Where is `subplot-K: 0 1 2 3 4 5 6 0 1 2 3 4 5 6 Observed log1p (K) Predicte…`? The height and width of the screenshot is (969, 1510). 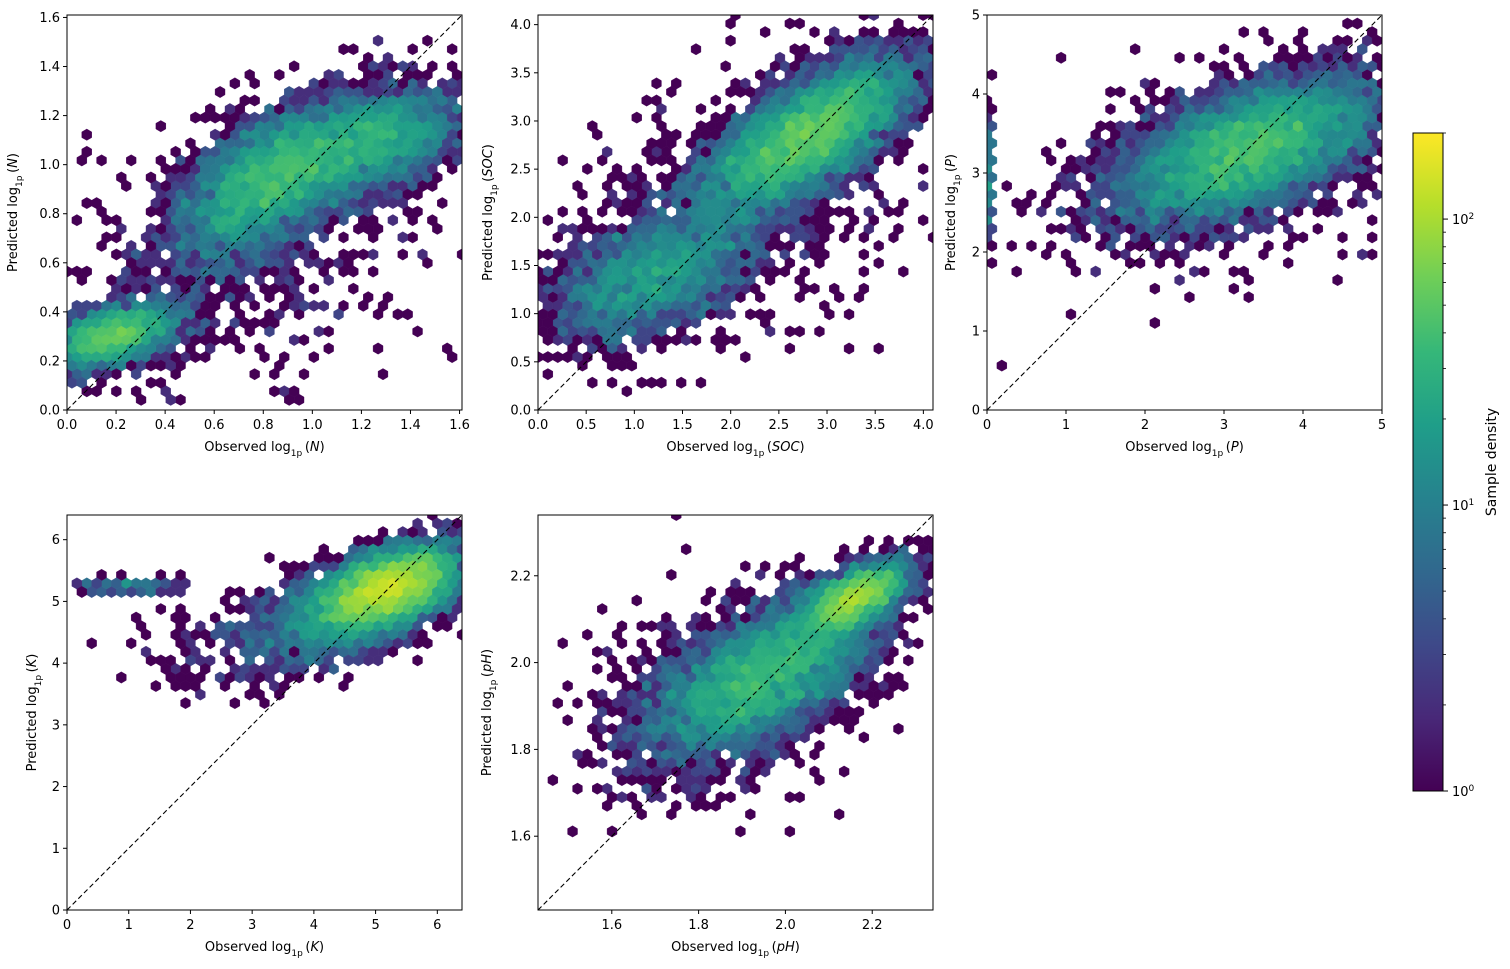 subplot-K: 0 1 2 3 4 5 6 0 1 2 3 4 5 6 Observed log1p (K) Predicte… is located at coordinates (244, 736).